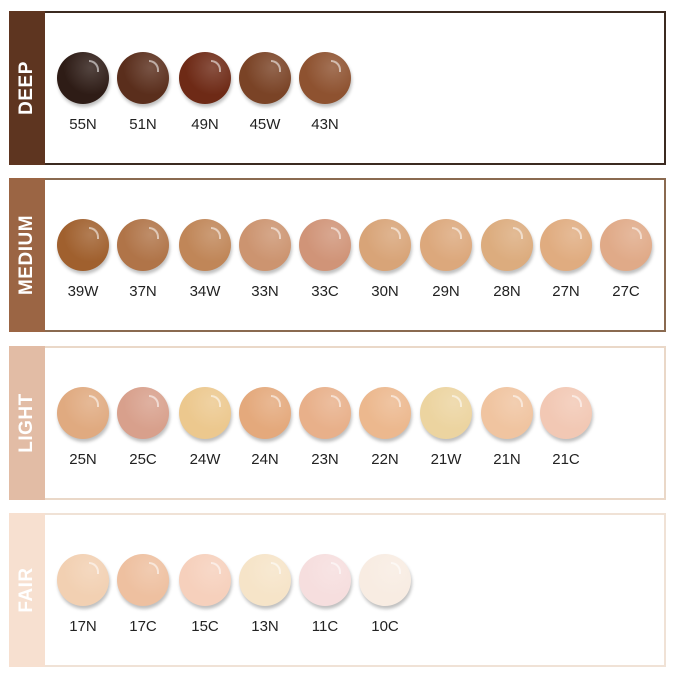  I want to click on shade-swatch: 55N, so click(83, 92).